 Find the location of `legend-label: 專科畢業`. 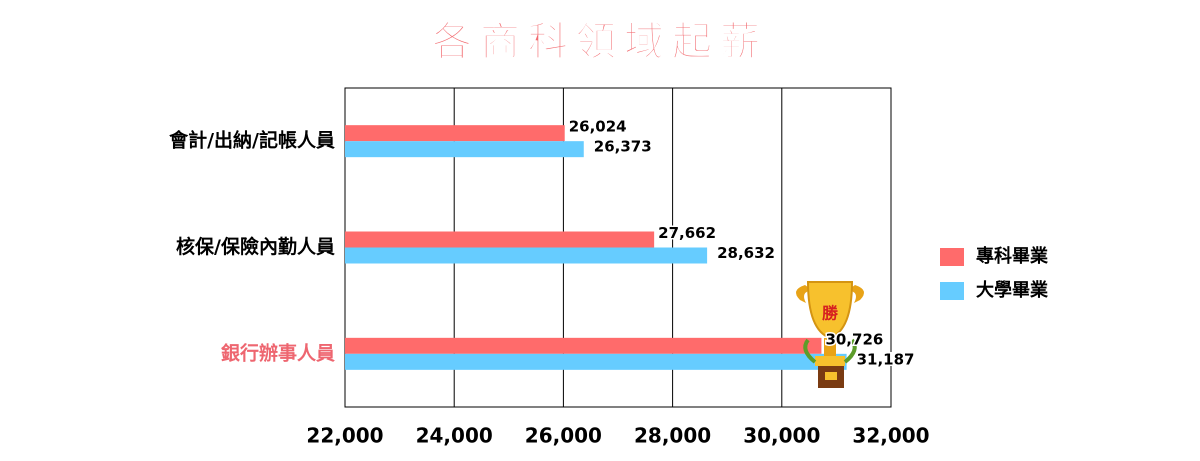

legend-label: 專科畢業 is located at coordinates (1012, 256).